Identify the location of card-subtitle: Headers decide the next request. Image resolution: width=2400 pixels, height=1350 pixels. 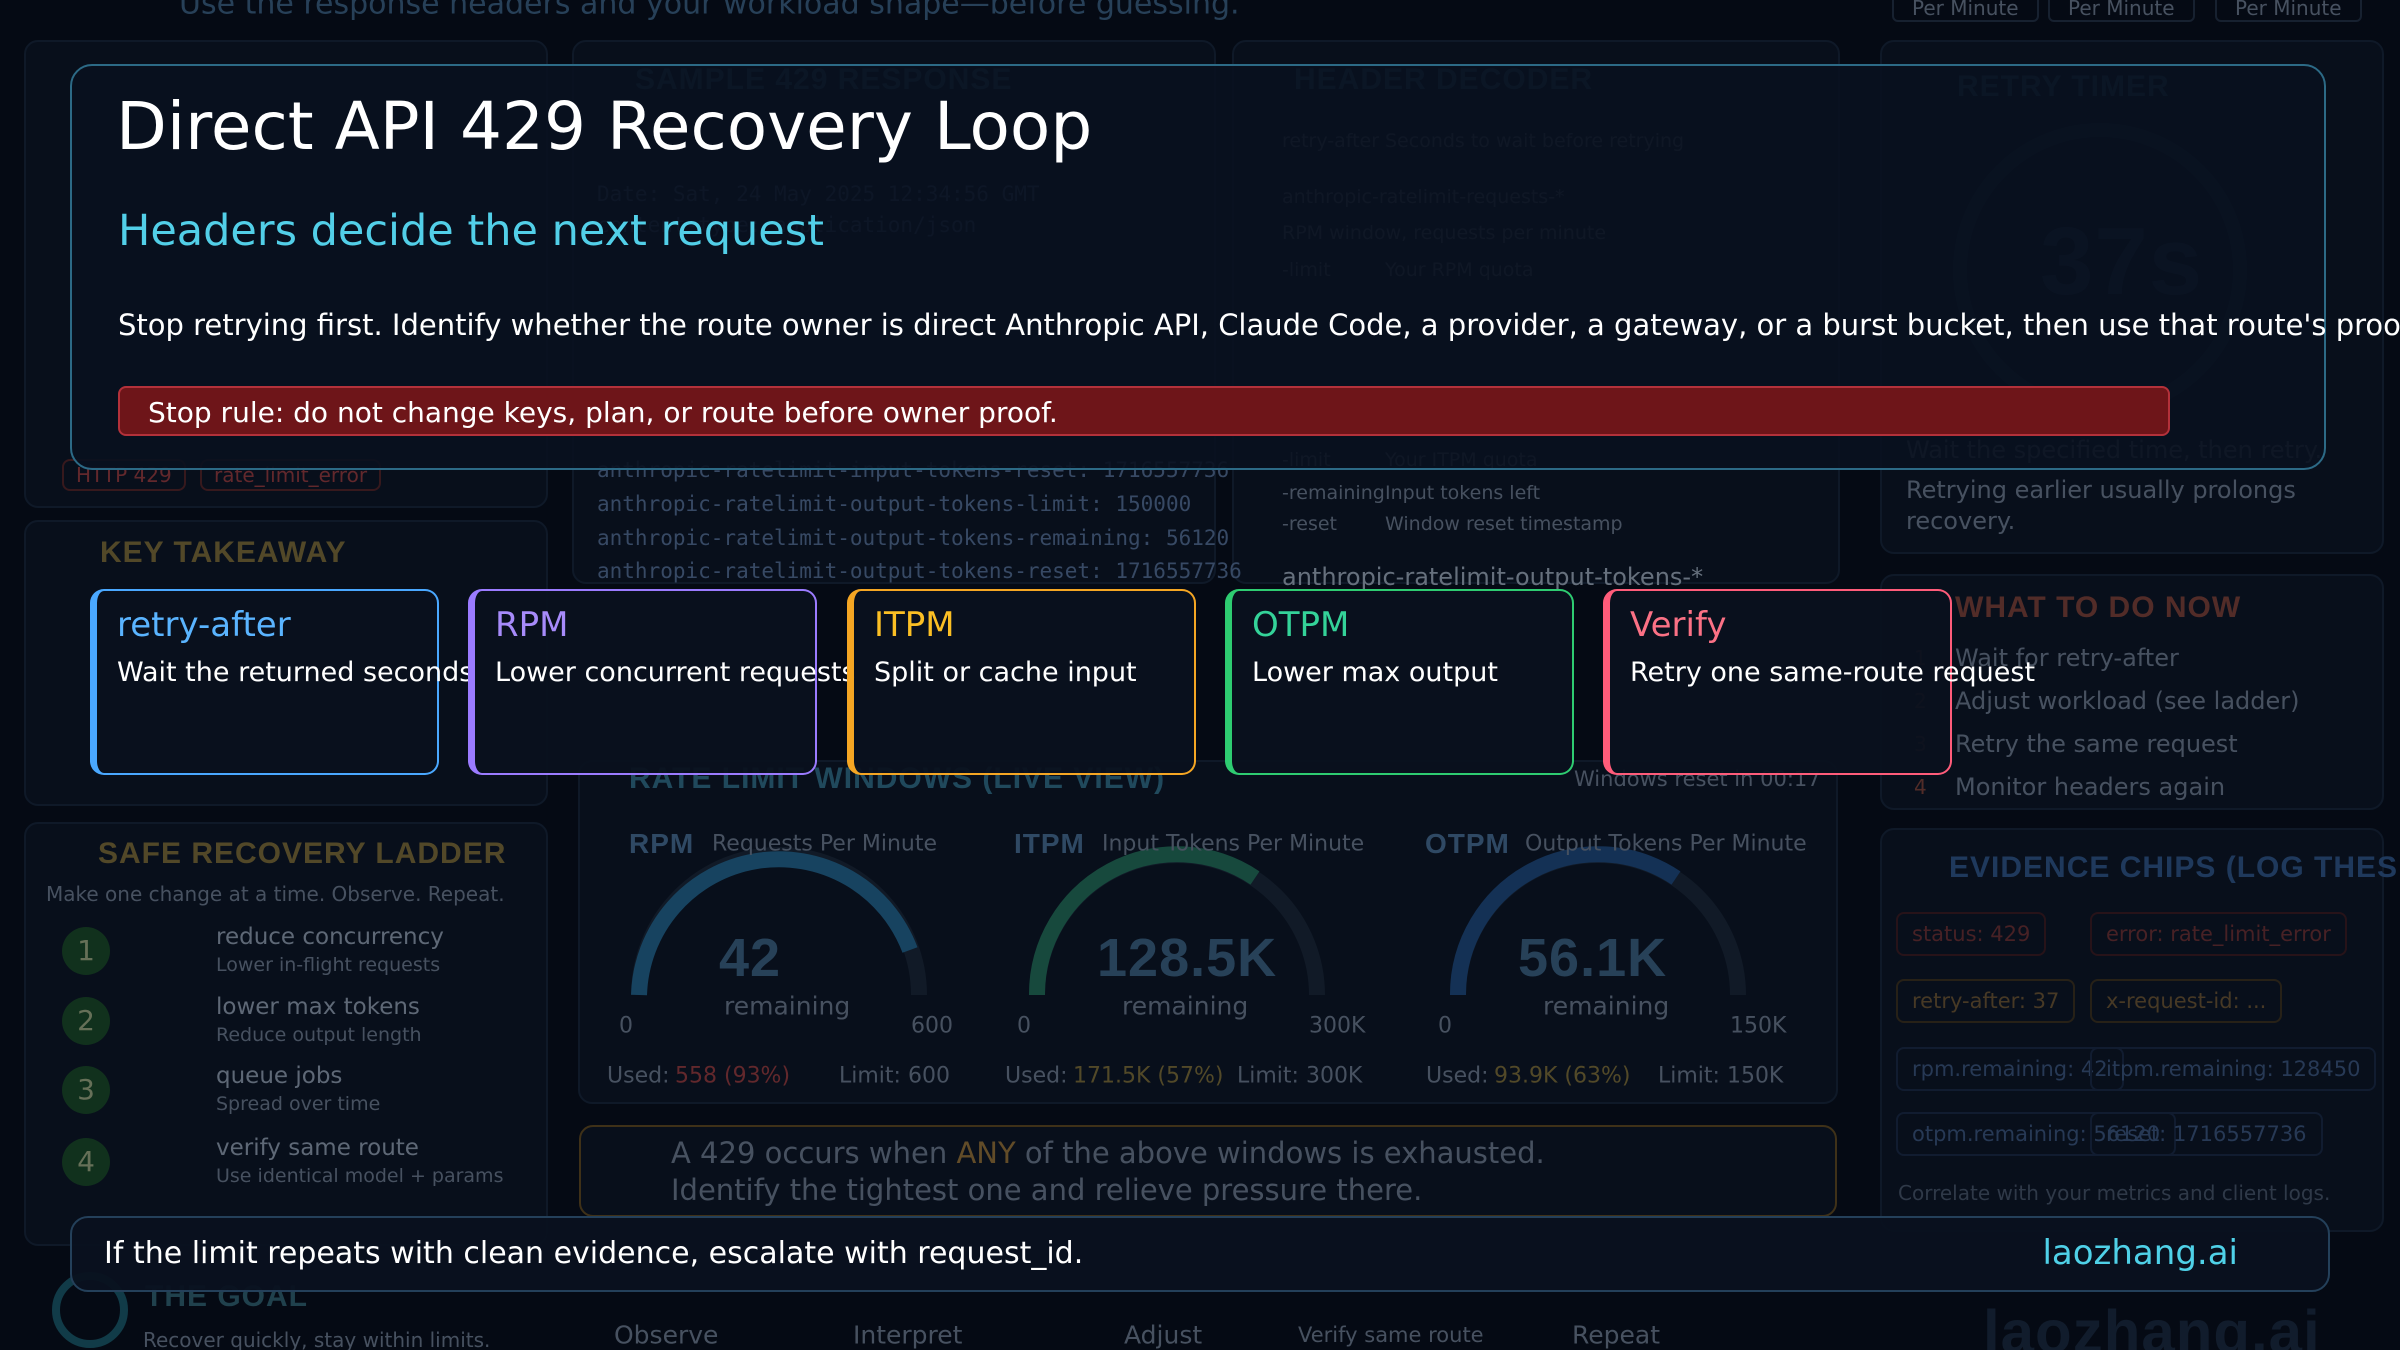
(471, 231).